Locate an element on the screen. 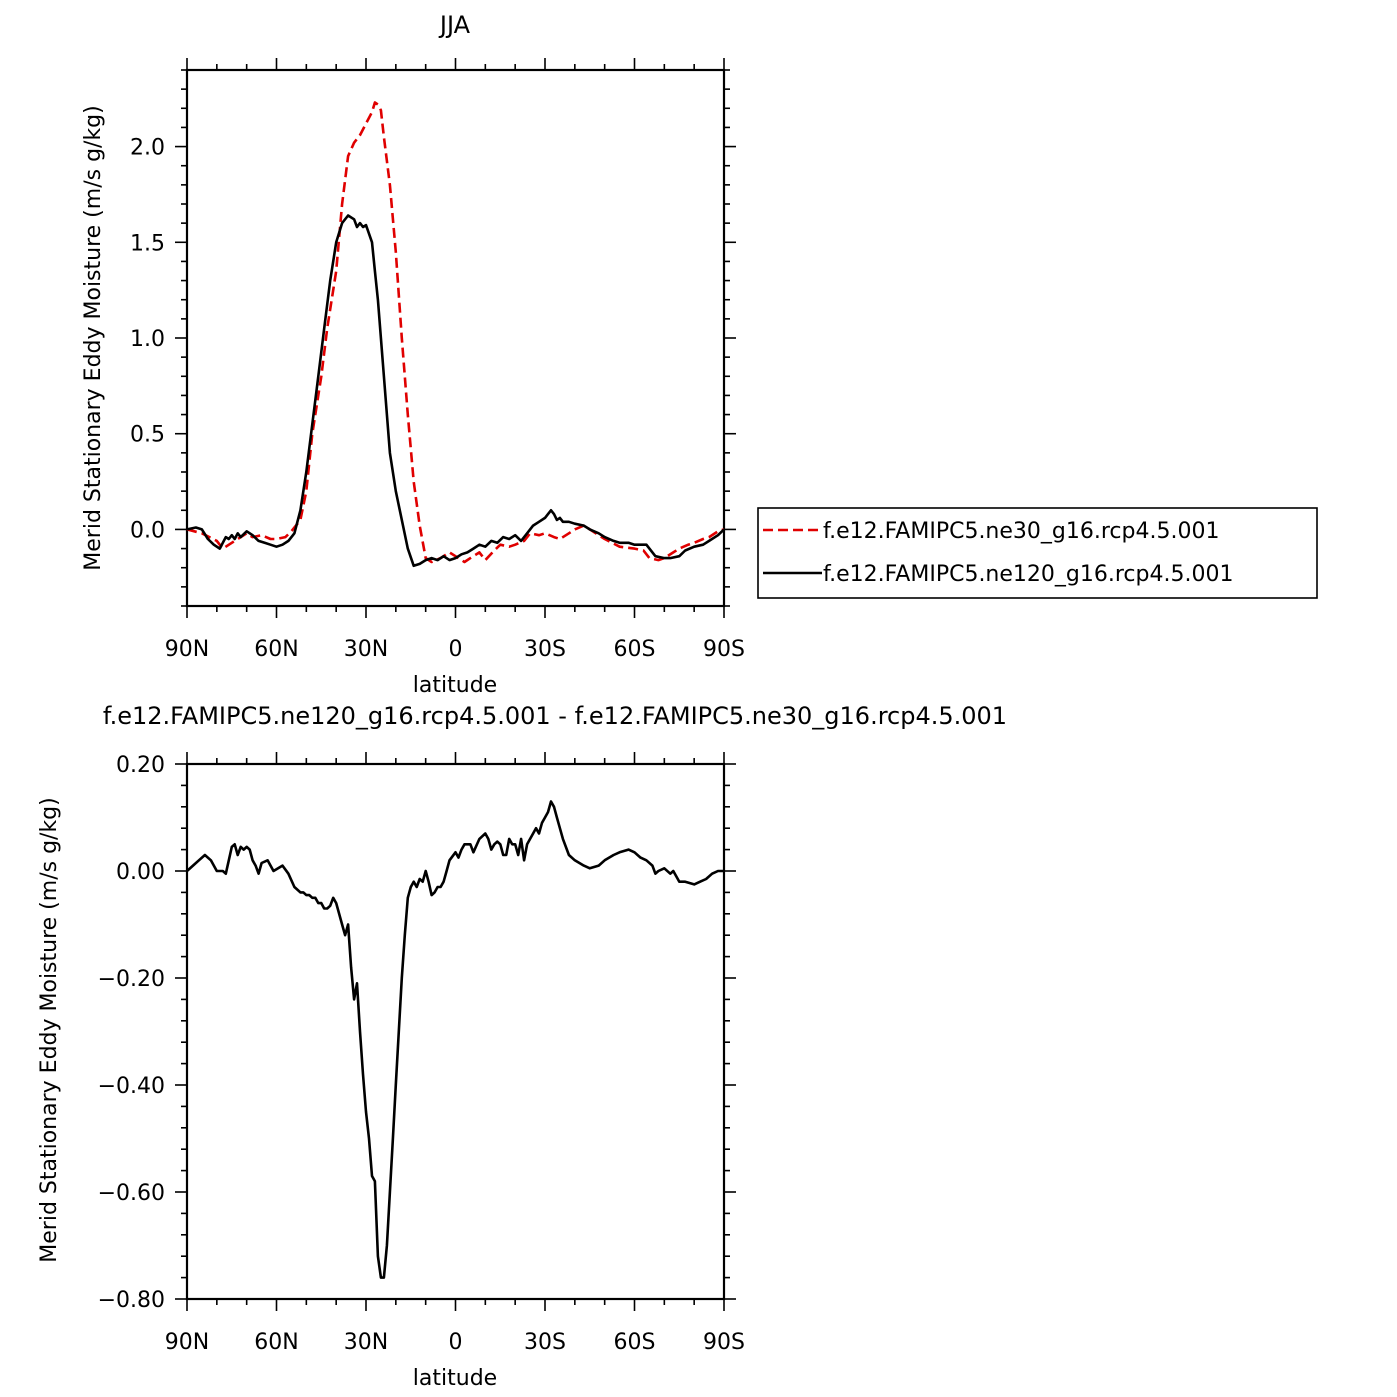 This screenshot has width=1397, height=1397. legend-box is located at coordinates (1037, 553).